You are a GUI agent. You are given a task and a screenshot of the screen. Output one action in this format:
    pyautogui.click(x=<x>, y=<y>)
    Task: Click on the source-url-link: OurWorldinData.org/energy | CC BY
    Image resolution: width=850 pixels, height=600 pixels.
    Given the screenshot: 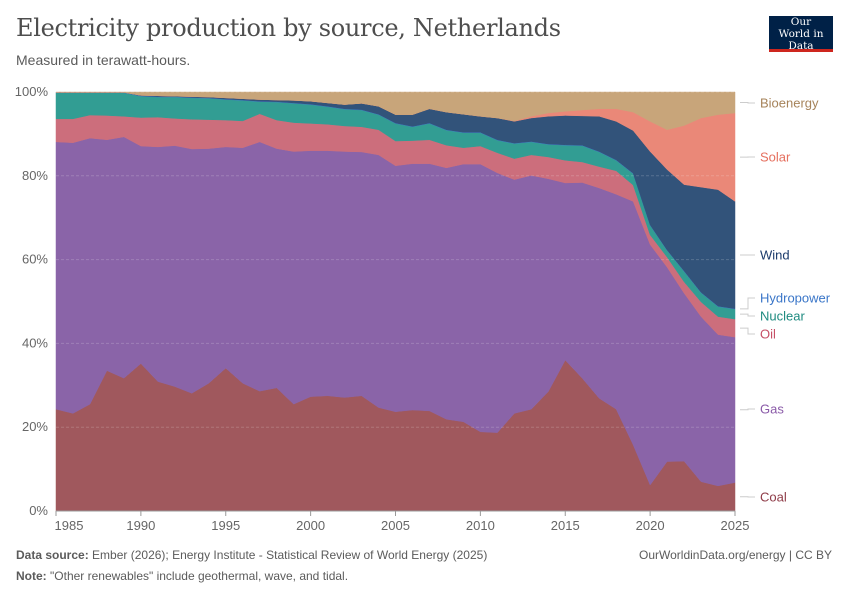 What is the action you would take?
    pyautogui.click(x=735, y=555)
    